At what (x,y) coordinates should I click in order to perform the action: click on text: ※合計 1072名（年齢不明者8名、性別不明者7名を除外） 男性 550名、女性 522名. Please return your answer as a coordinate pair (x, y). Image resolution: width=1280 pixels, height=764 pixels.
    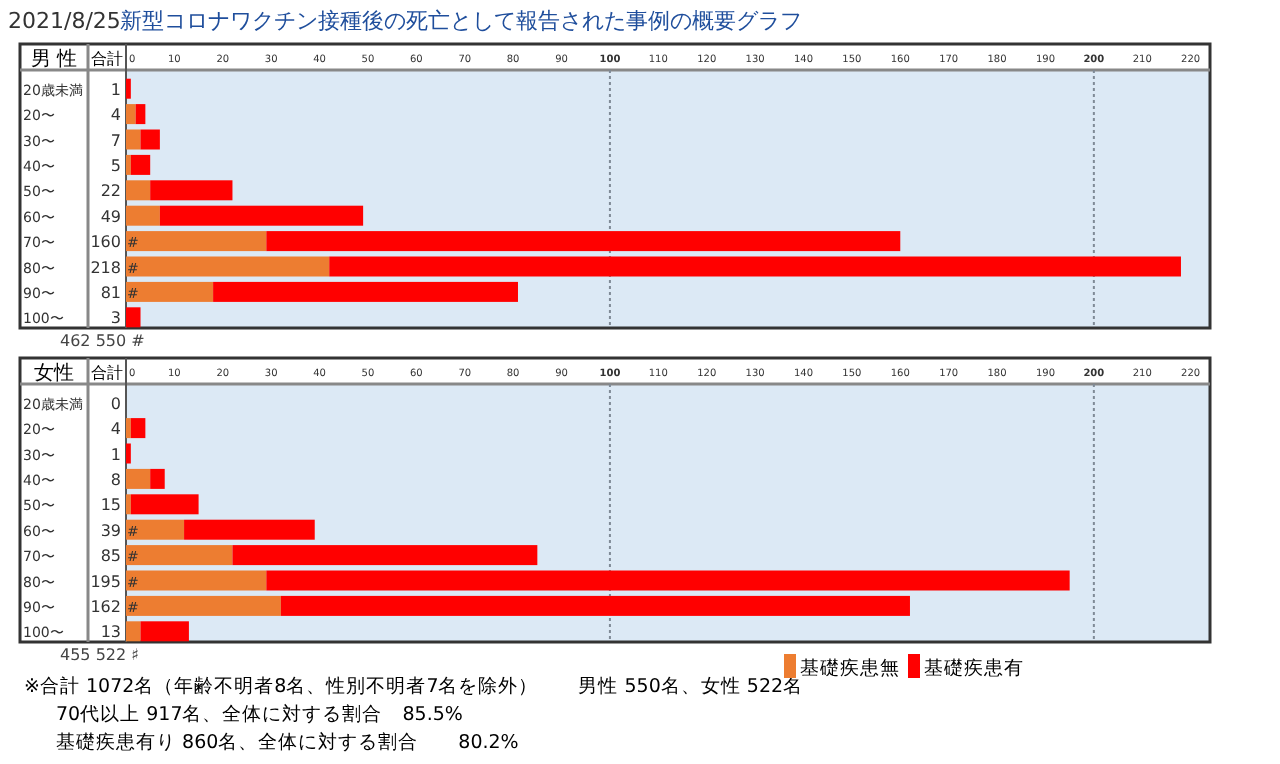
    Looking at the image, I should click on (414, 686).